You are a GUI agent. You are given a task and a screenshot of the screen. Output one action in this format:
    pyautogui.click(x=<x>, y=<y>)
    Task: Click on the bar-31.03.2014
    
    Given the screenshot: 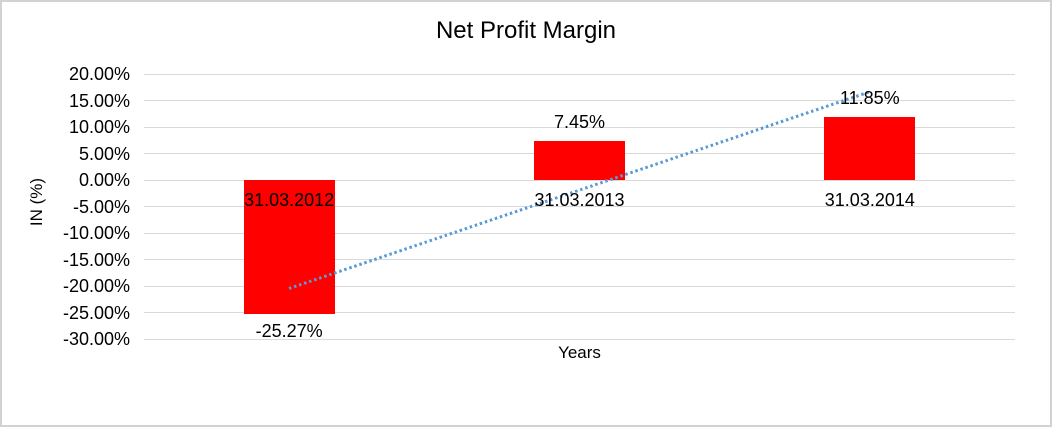 What is the action you would take?
    pyautogui.click(x=870, y=148)
    